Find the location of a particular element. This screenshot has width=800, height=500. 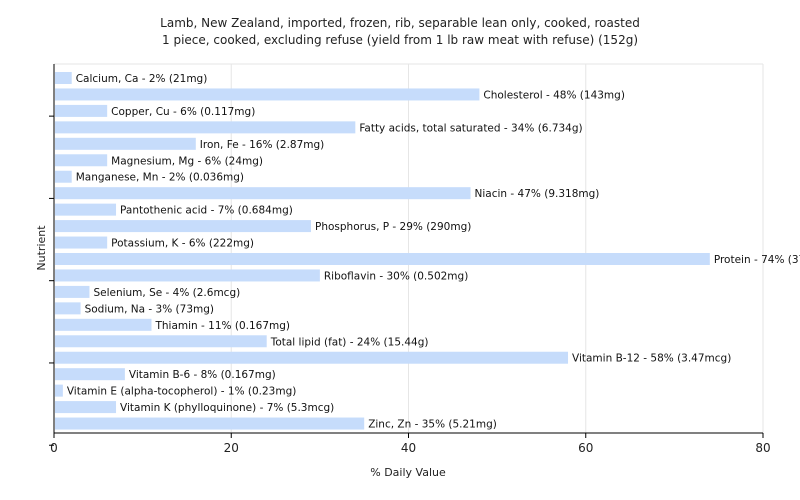

bar-label-7: Niacin - 47% (9.318mg) is located at coordinates (537, 194).